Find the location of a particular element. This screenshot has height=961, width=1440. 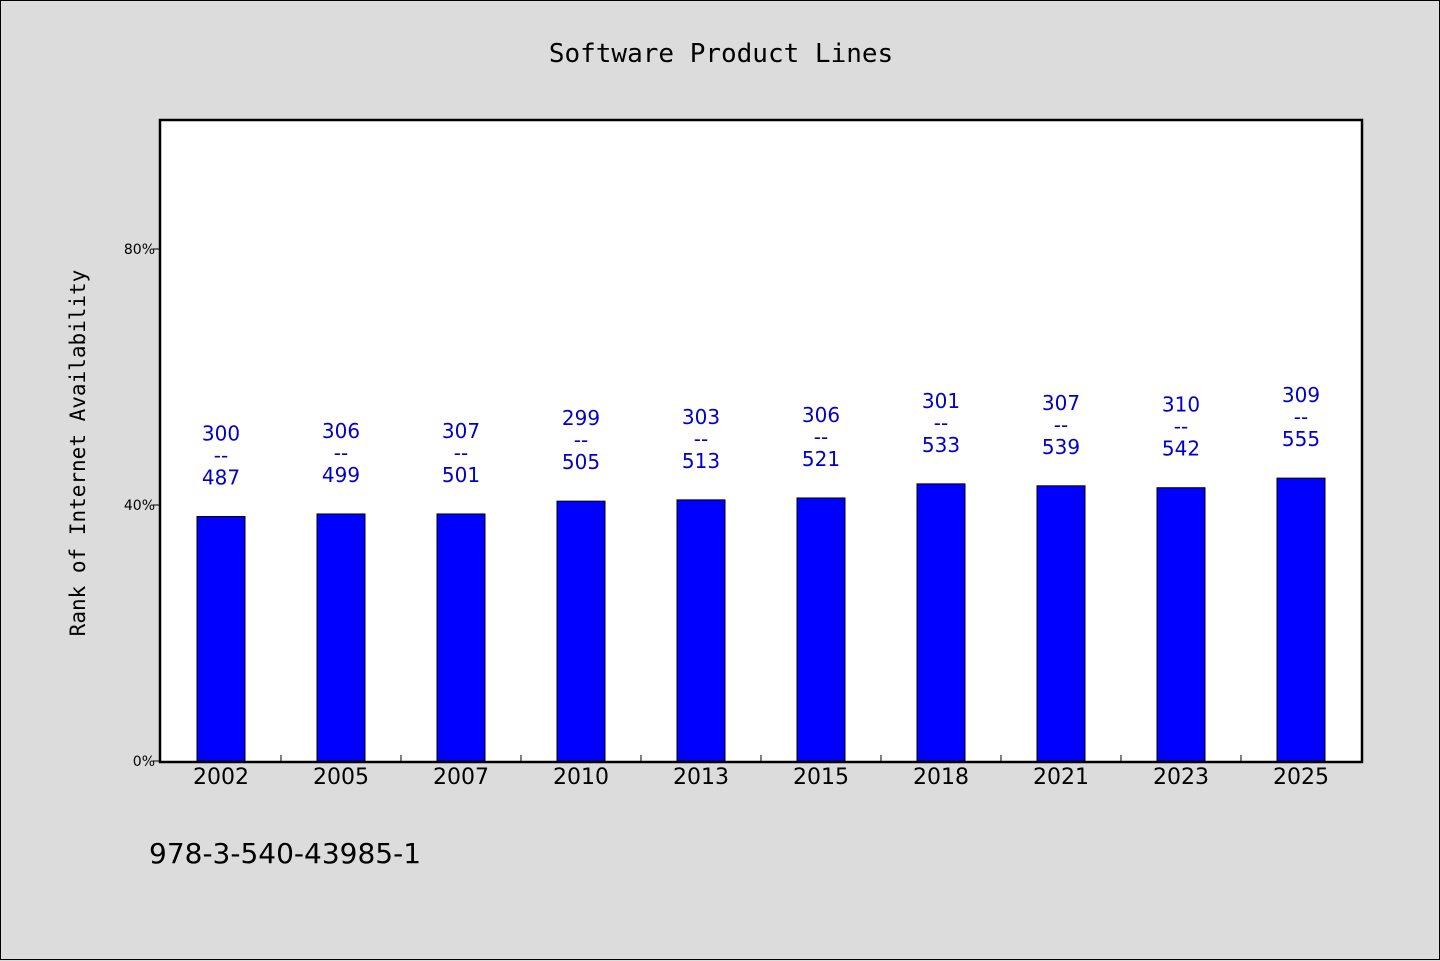

data-label-bottom: 555 is located at coordinates (1301, 439).